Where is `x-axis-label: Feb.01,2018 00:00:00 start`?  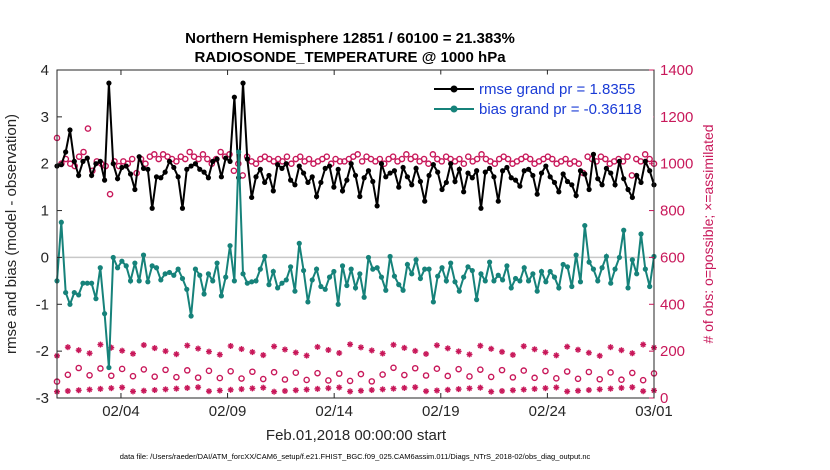
x-axis-label: Feb.01,2018 00:00:00 start is located at coordinates (356, 435).